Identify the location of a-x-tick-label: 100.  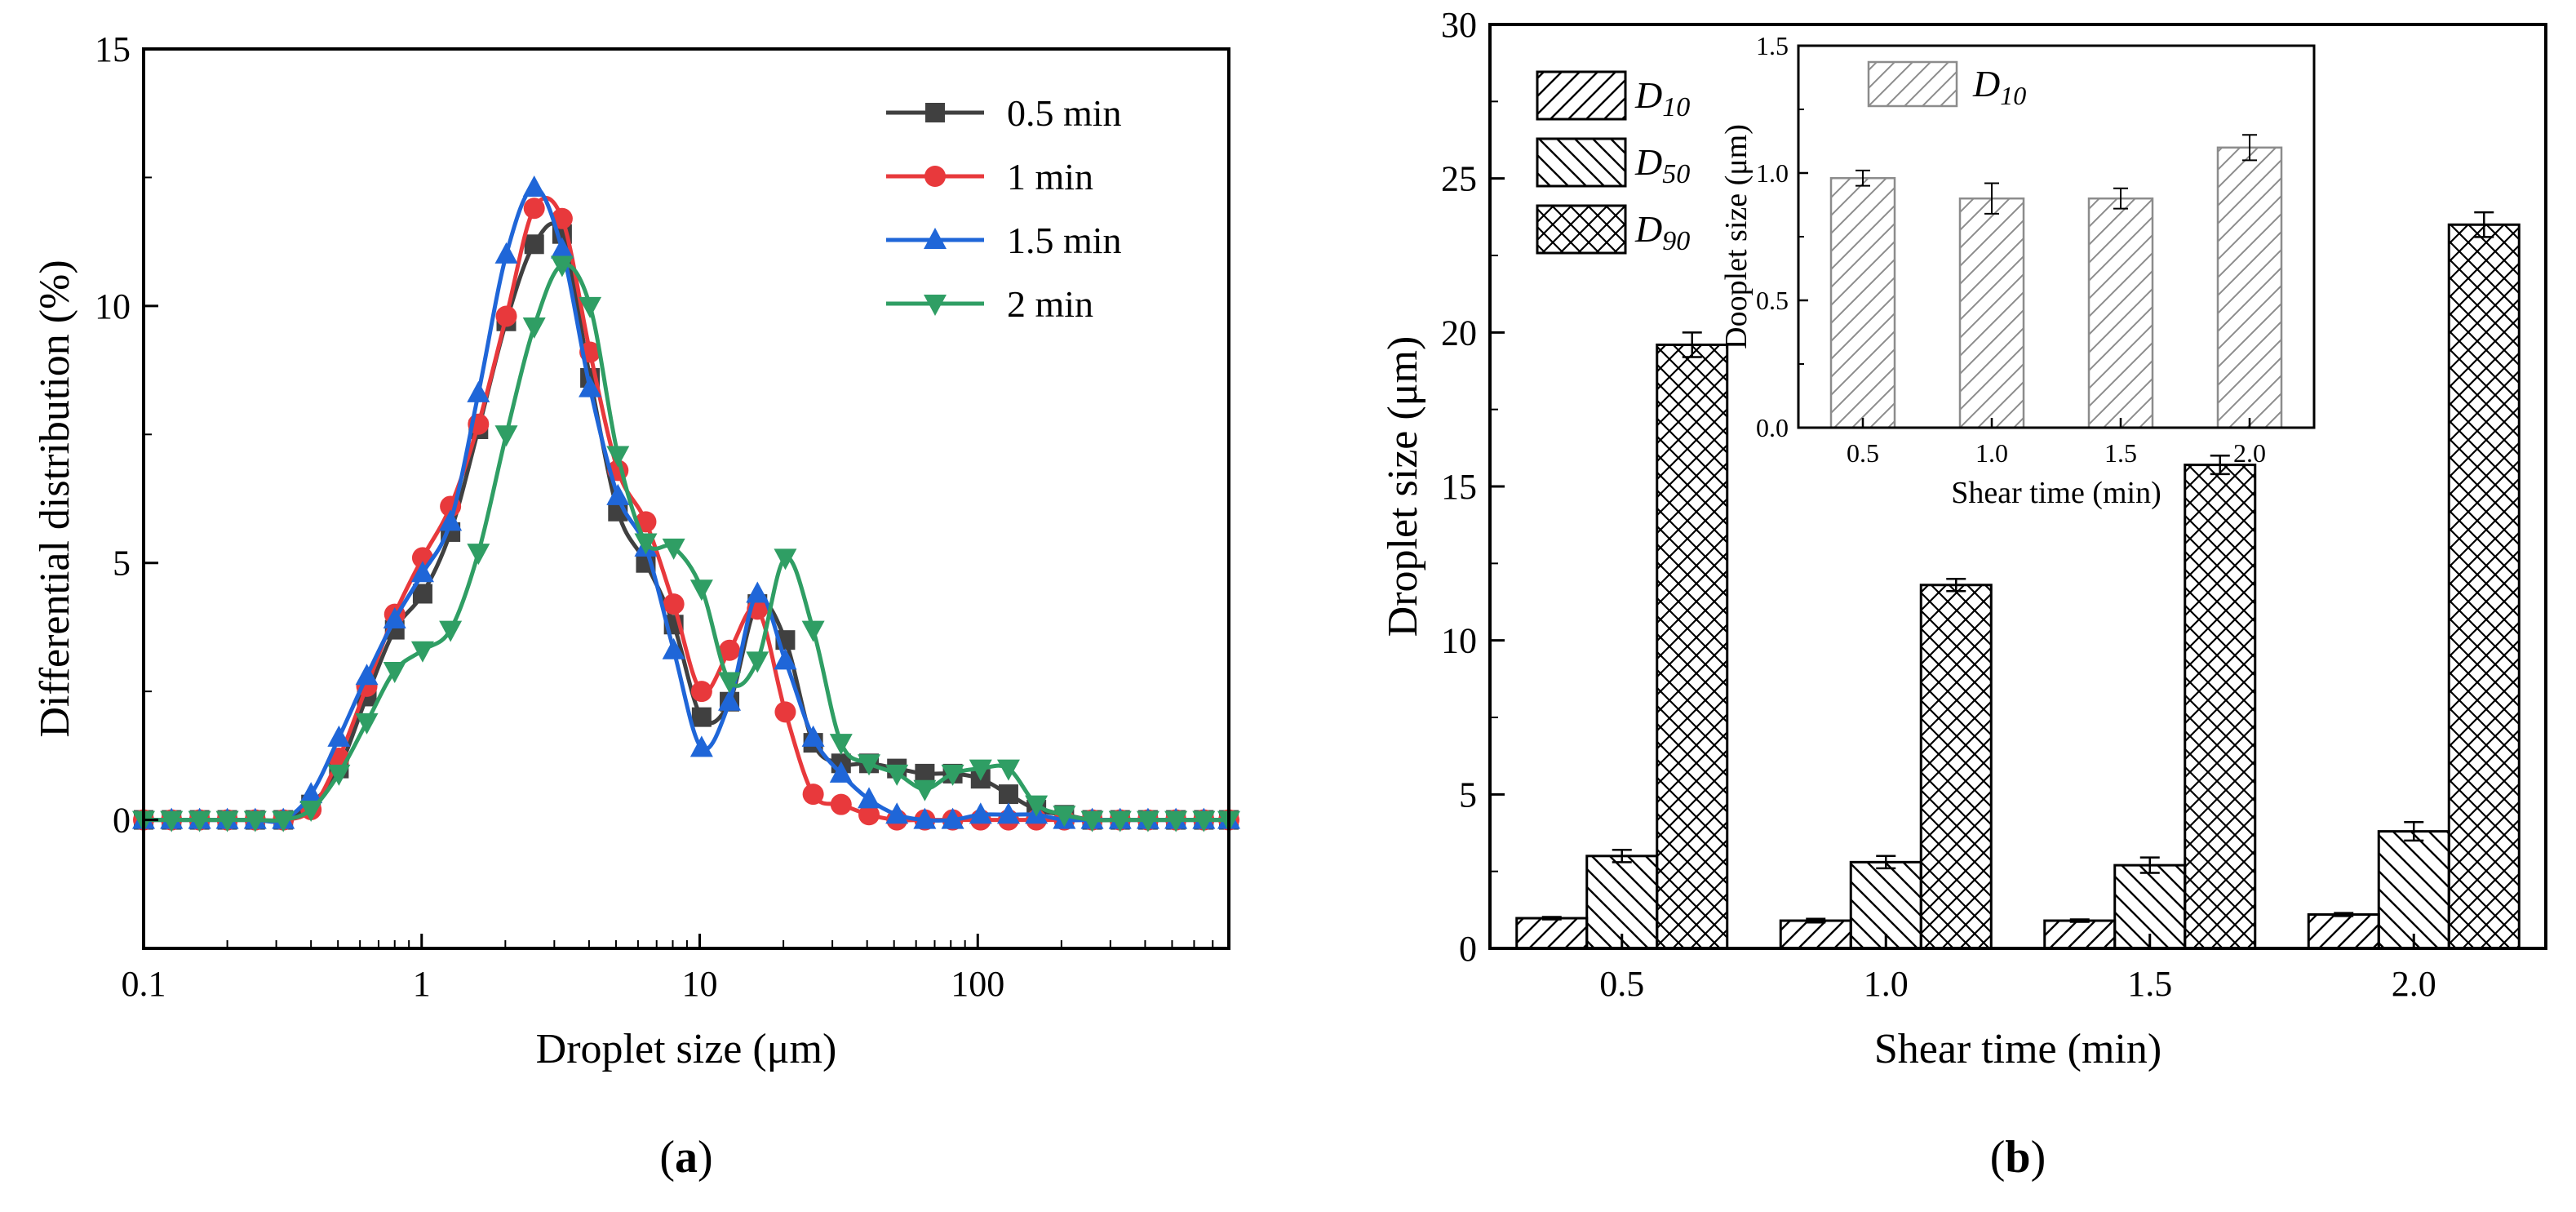
(977, 984).